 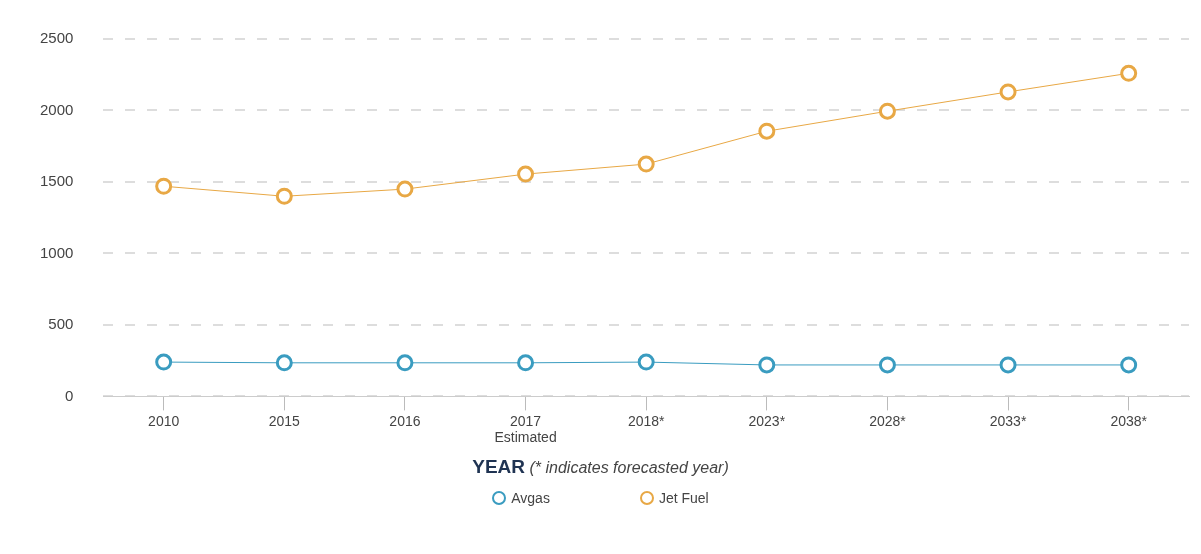 I want to click on x-tick-label: 2018*, so click(x=646, y=420).